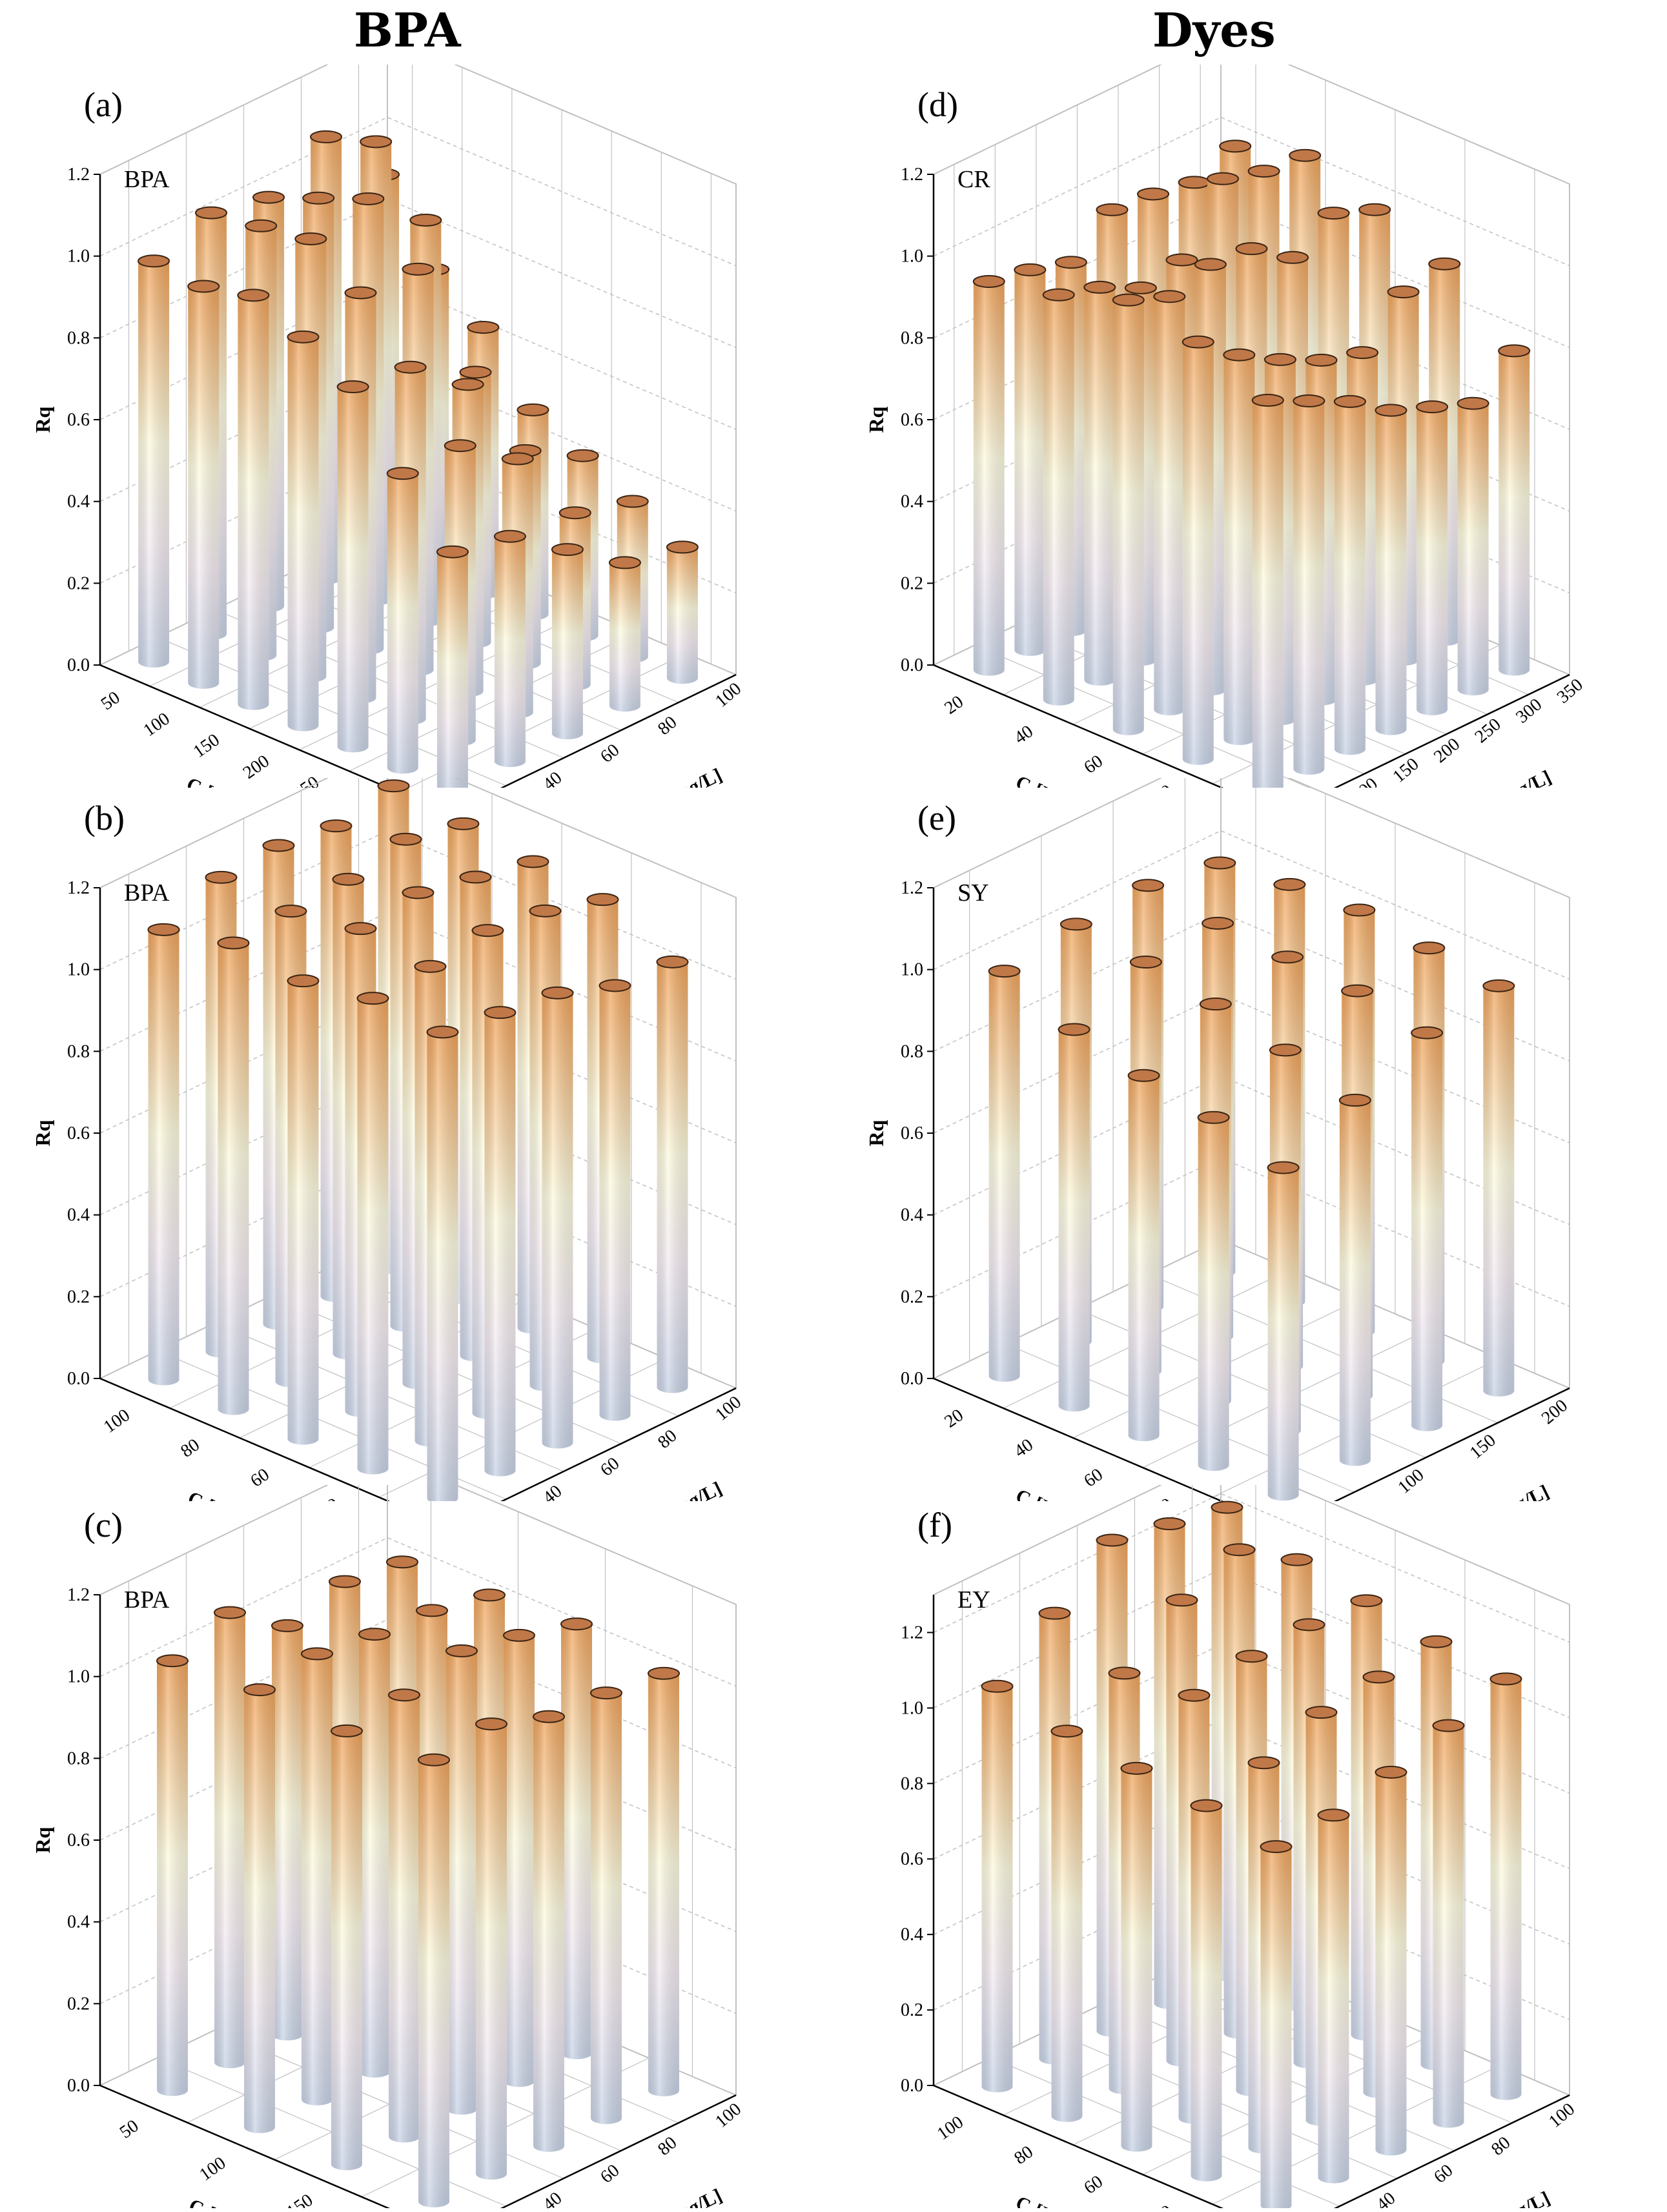  Describe the element at coordinates (190, 1448) in the screenshot. I see `x-tick-label-b-1: 80` at that location.